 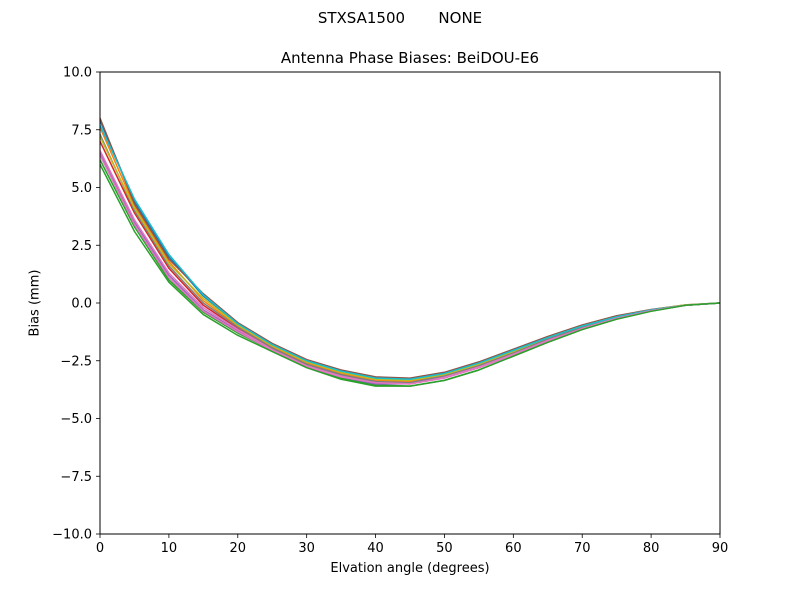 What do you see at coordinates (81, 246) in the screenshot?
I see `y-tick-label: 2.5` at bounding box center [81, 246].